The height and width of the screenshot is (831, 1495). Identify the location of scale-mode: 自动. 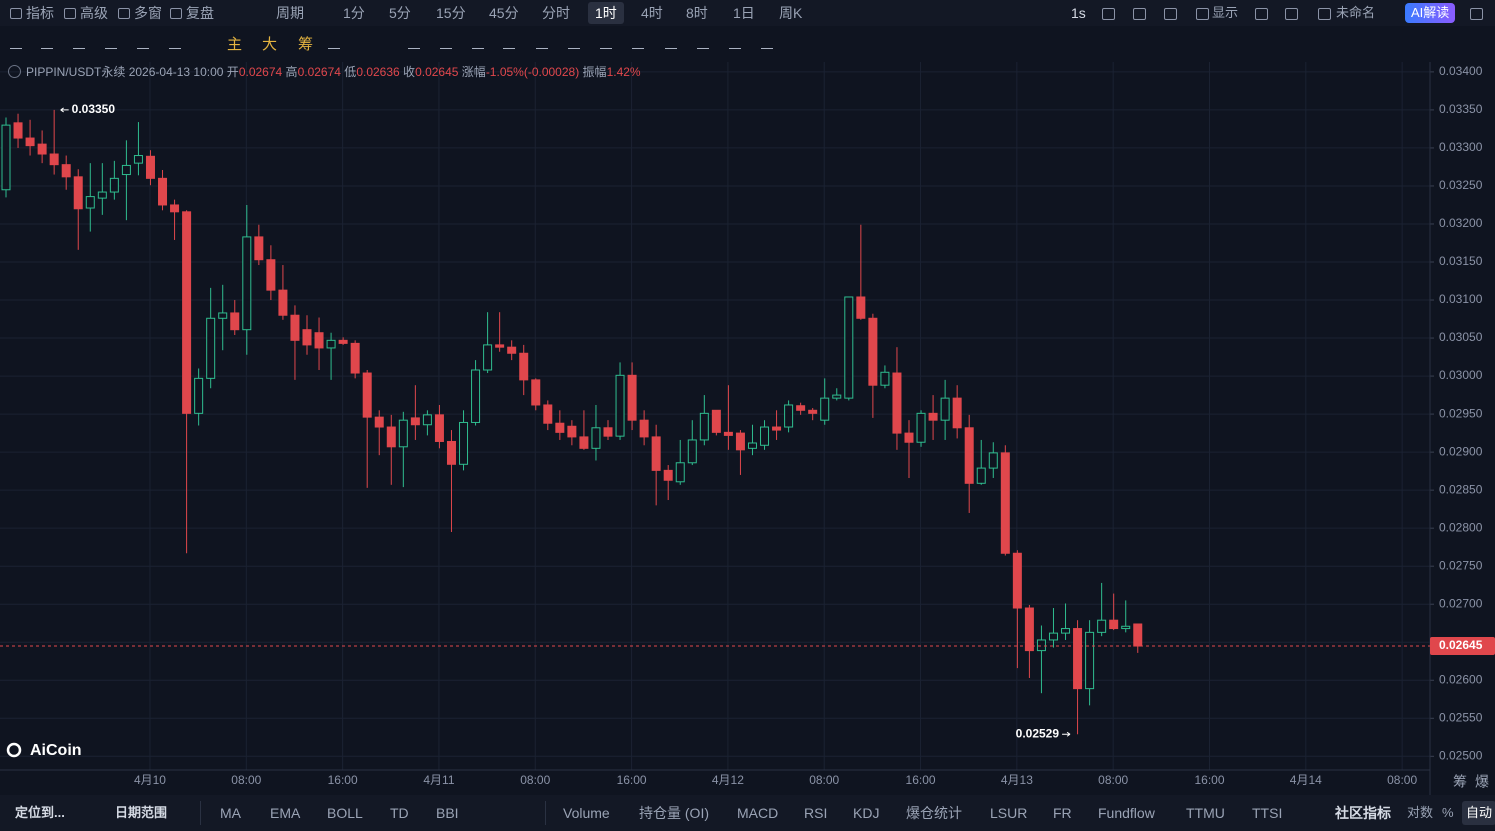
(1478, 813).